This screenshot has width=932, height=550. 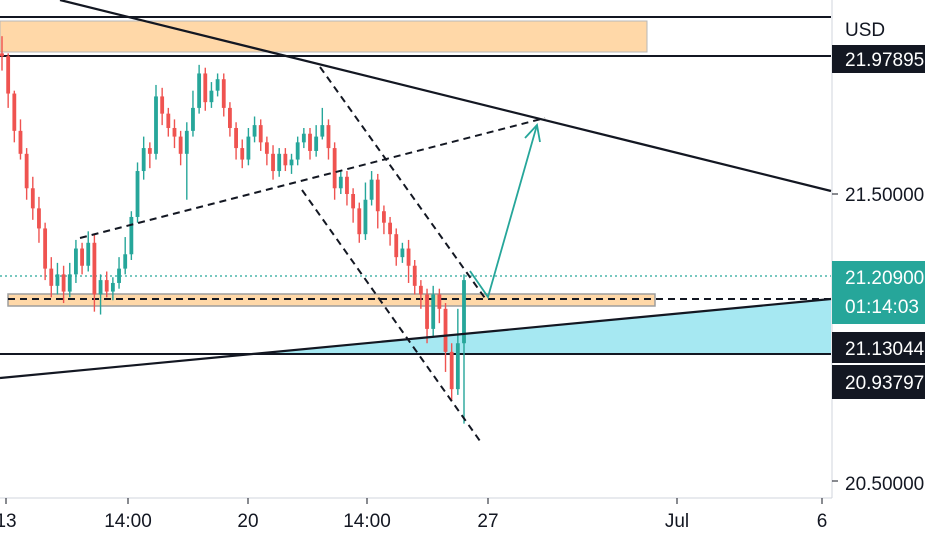 I want to click on y-tick-label-2: 20.50000, so click(x=884, y=484).